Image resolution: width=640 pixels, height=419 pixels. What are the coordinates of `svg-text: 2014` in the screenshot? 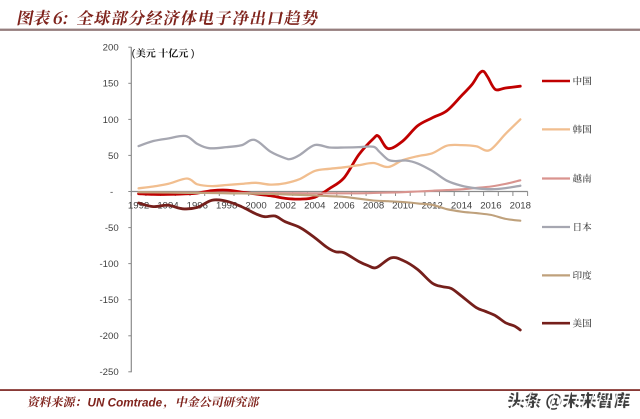 It's located at (462, 206).